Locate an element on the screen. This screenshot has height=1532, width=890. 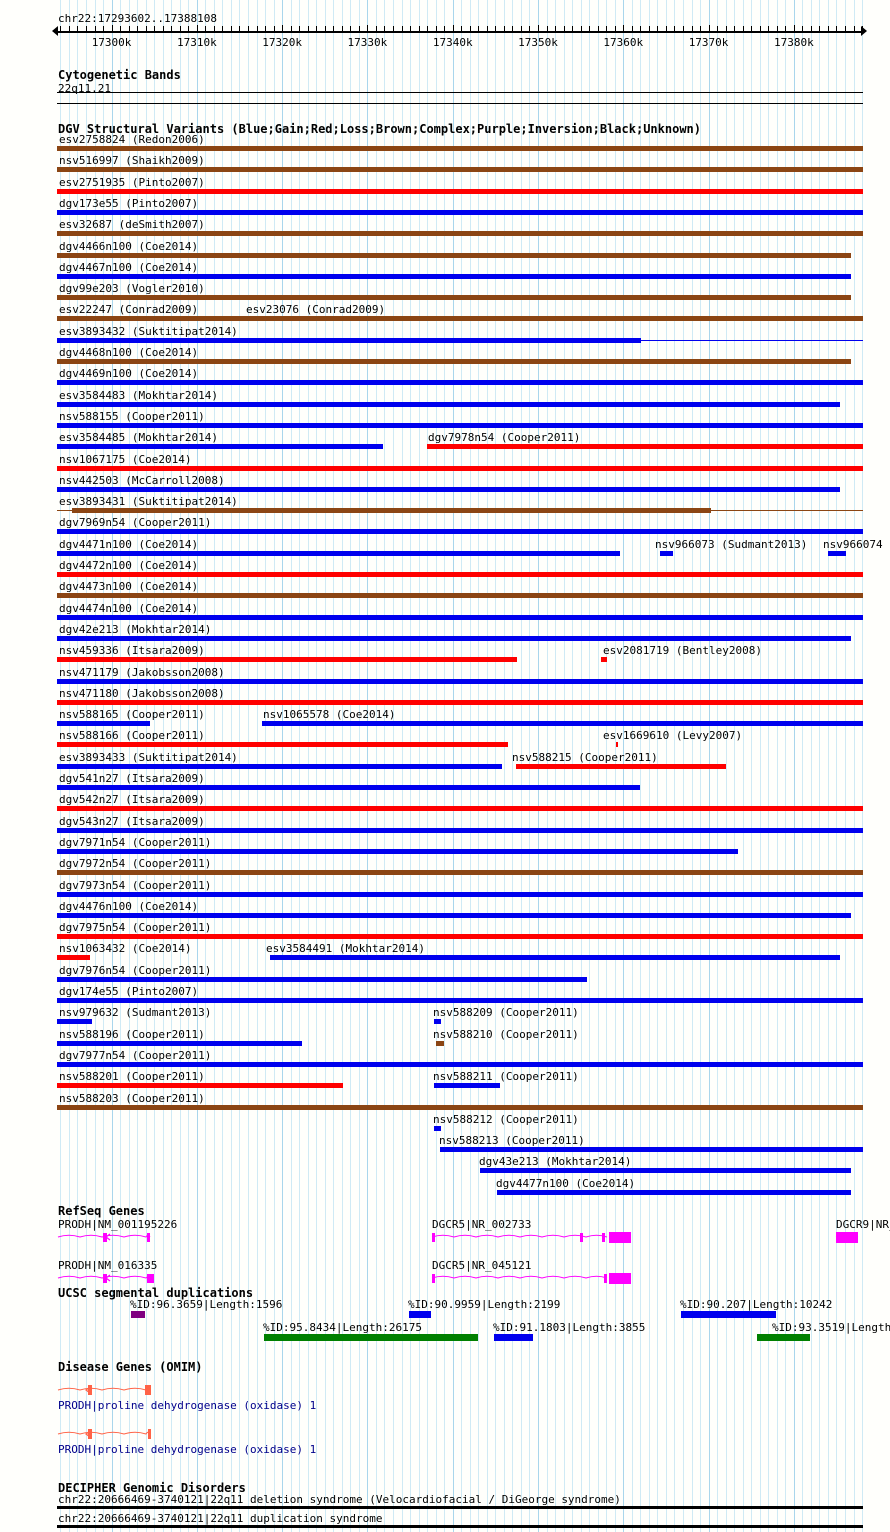
variant-label: dgv7969n54 (Cooper2011) is located at coordinates (135, 523).